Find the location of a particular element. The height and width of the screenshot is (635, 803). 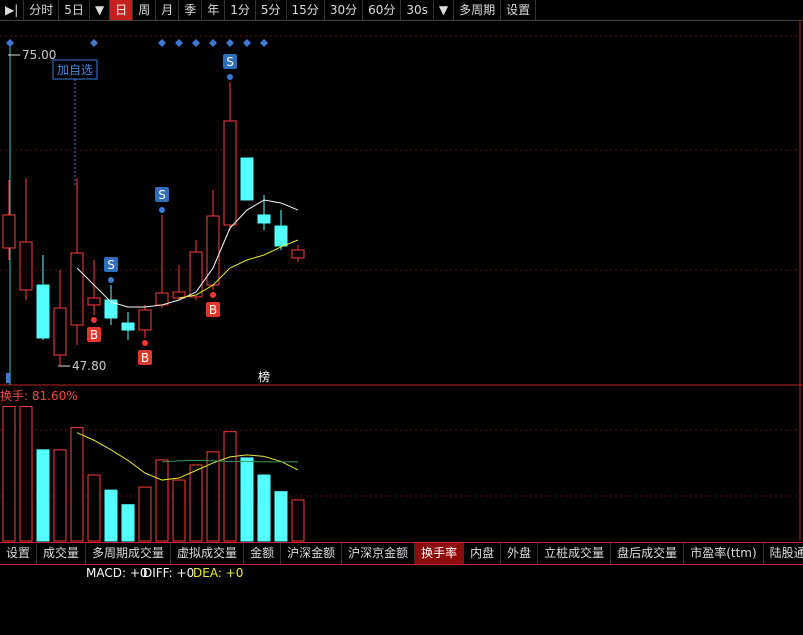

period: 日线 is located at coordinates (12, 29).